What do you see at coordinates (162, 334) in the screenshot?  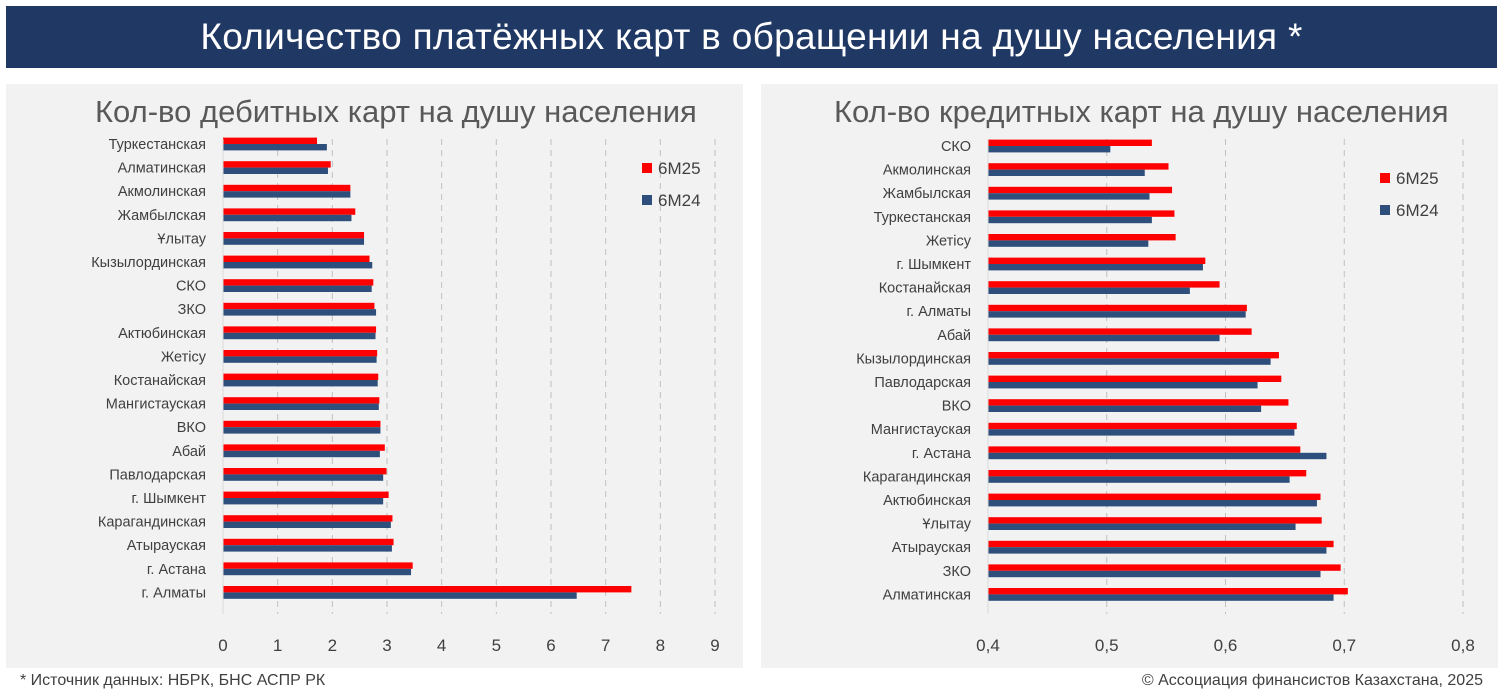 I see `category-label: Актюбинская` at bounding box center [162, 334].